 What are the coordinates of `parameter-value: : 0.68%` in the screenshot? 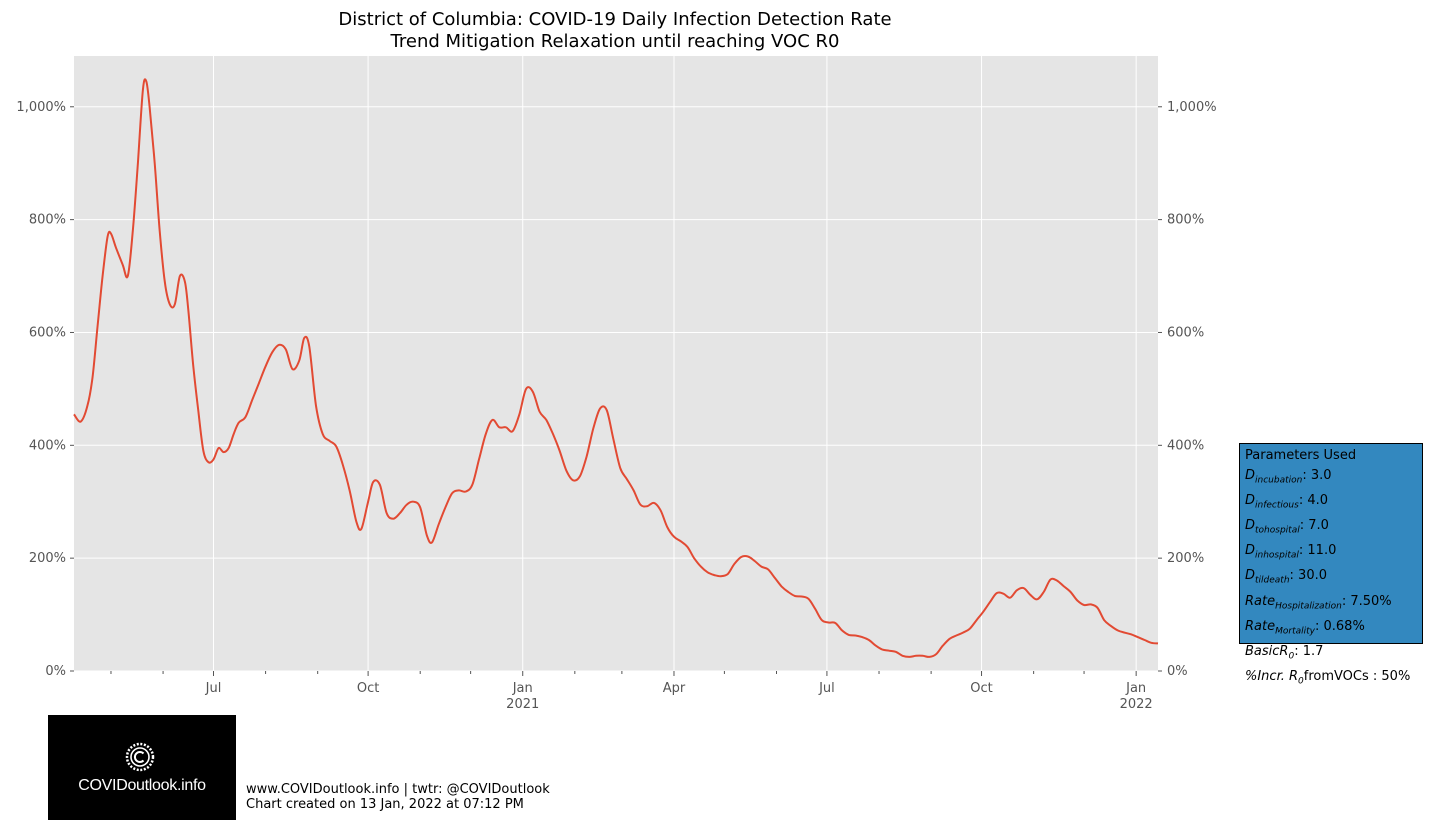 It's located at (1339, 626).